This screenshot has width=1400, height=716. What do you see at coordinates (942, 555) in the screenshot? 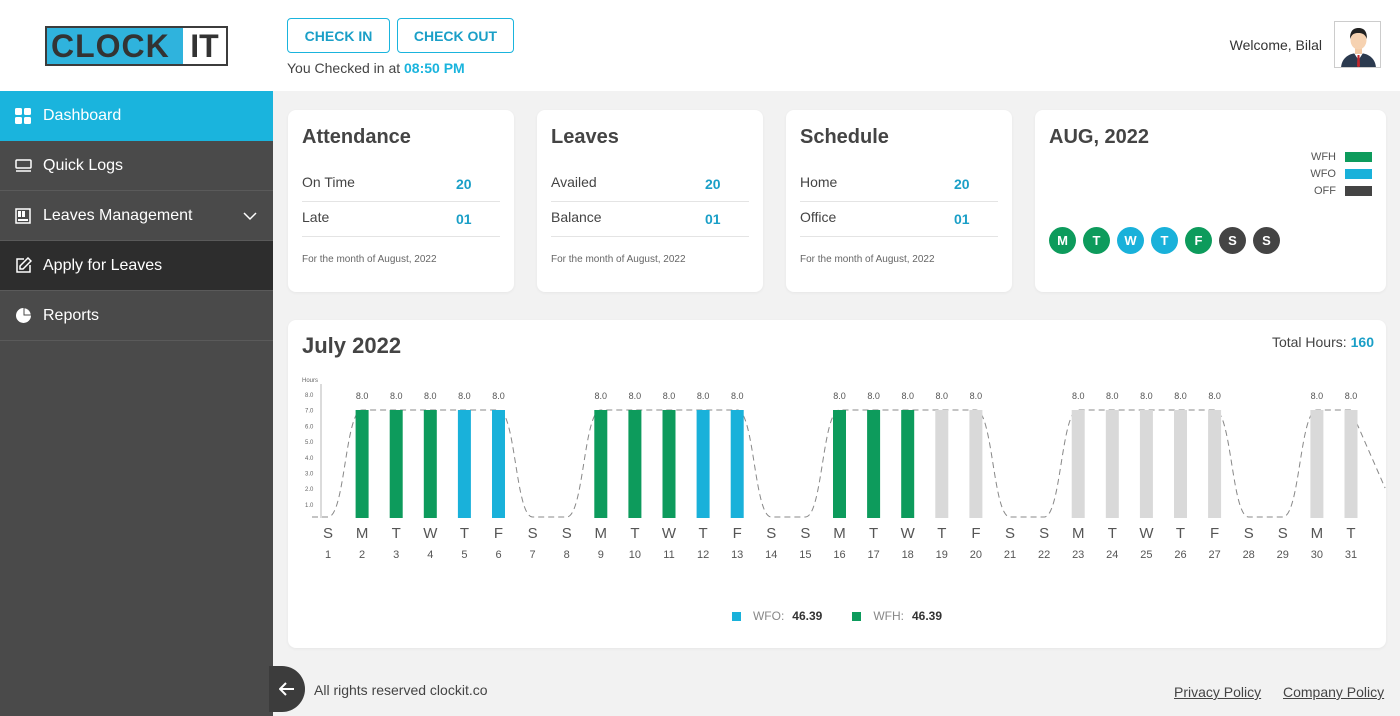
I see `x-date-label: 19` at bounding box center [942, 555].